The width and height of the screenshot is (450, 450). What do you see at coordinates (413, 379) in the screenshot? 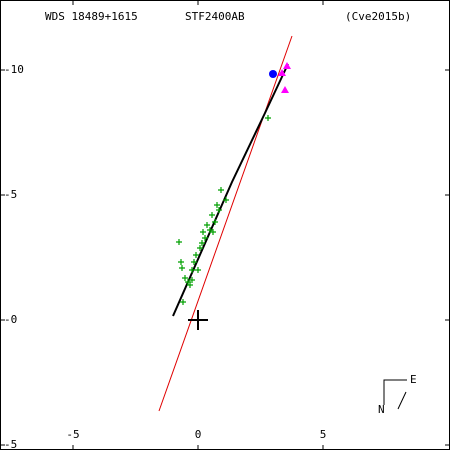
I see `compass-east: E` at bounding box center [413, 379].